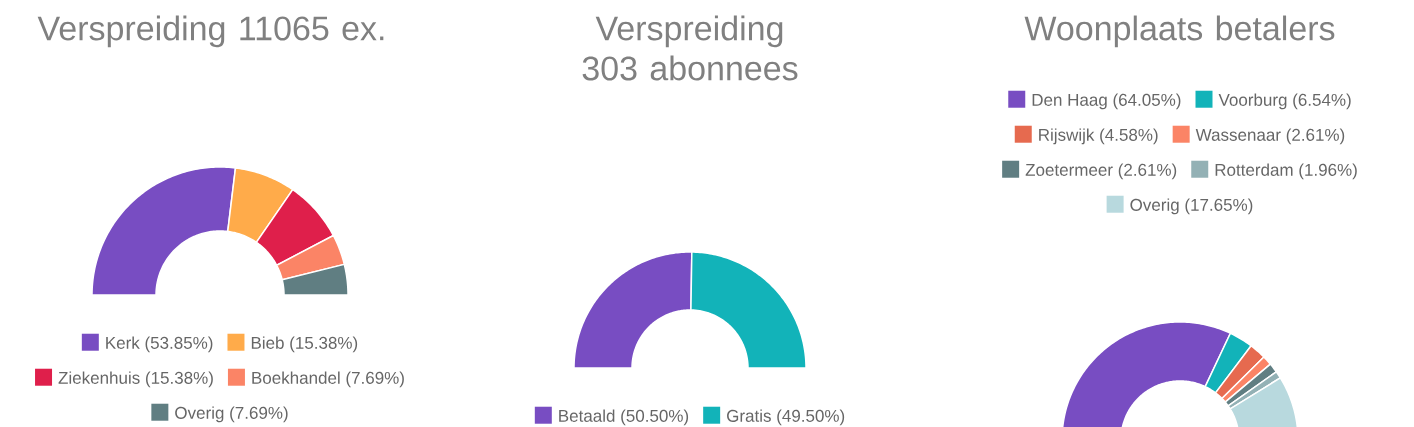 This screenshot has height=427, width=1414. What do you see at coordinates (210, 31) in the screenshot?
I see `chart-title: Verspreiding 11065 ex.` at bounding box center [210, 31].